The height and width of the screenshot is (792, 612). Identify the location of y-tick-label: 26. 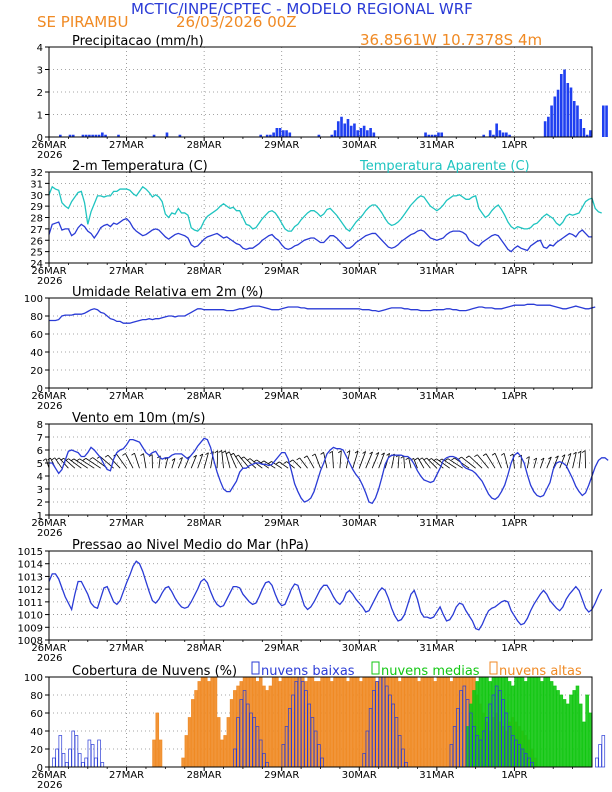
(36, 241).